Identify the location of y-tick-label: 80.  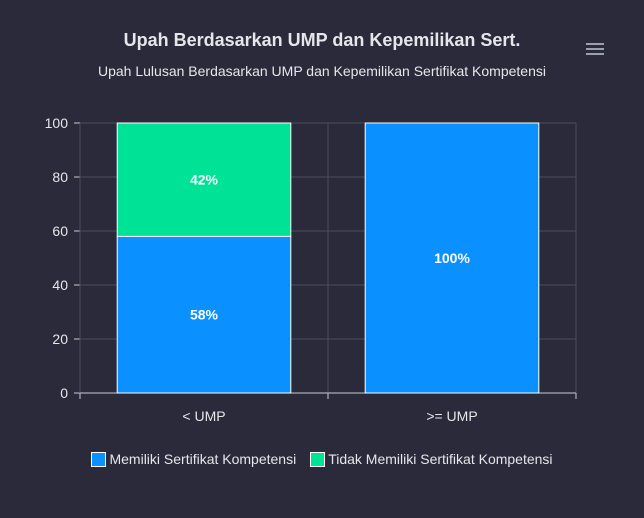
(60, 177).